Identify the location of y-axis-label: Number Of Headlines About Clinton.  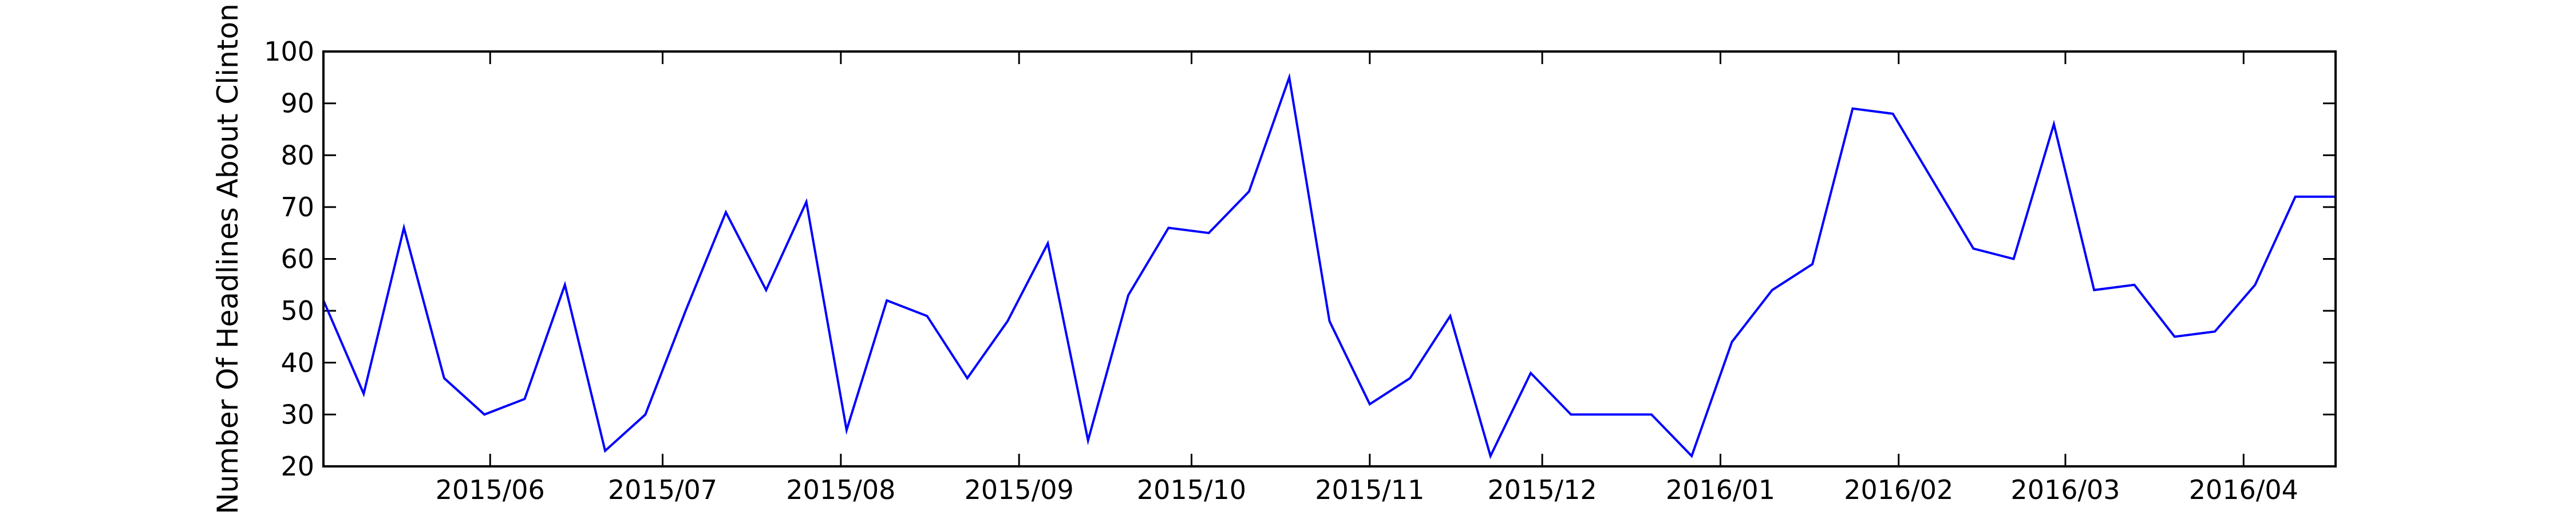
(227, 258).